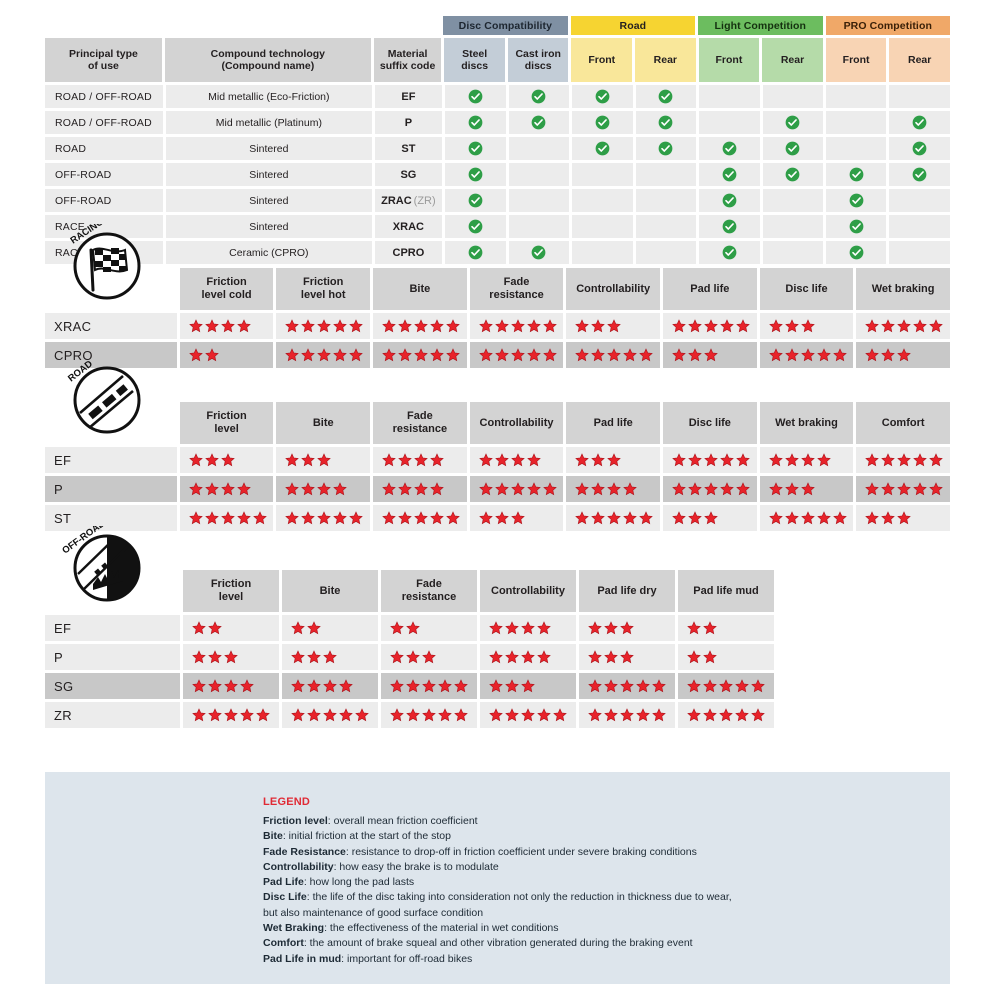 This screenshot has height=1000, width=1000. What do you see at coordinates (497, 489) in the screenshot?
I see `rating-row: P` at bounding box center [497, 489].